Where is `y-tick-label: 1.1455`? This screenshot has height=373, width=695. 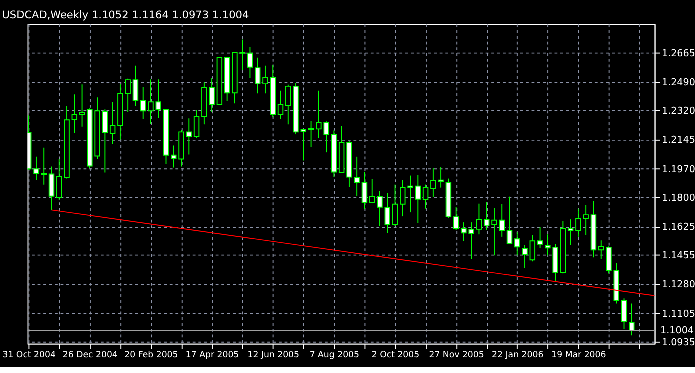 y-tick-label: 1.1455 is located at coordinates (678, 256).